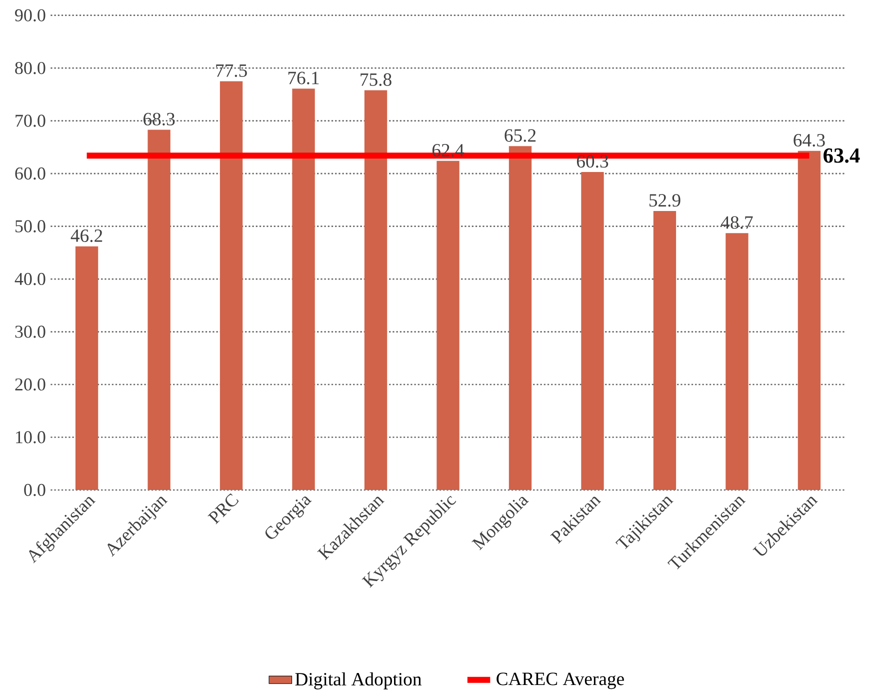 The image size is (881, 700). What do you see at coordinates (231, 70) in the screenshot?
I see `data-label: 77.5` at bounding box center [231, 70].